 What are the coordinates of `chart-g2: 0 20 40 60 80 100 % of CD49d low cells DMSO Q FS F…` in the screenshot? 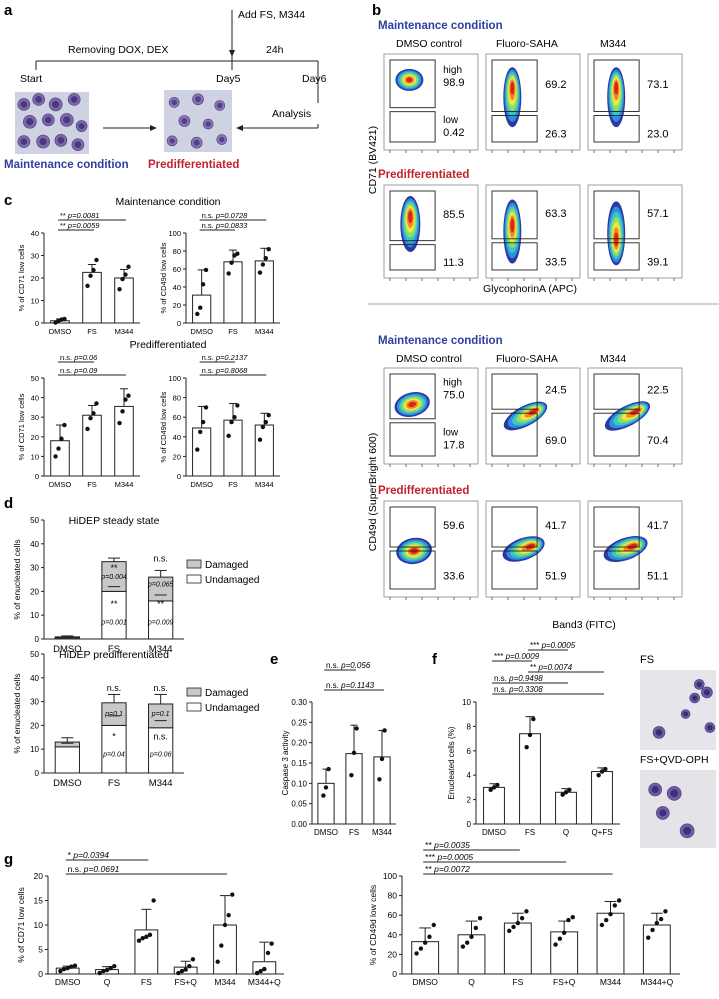 It's located at (524, 913).